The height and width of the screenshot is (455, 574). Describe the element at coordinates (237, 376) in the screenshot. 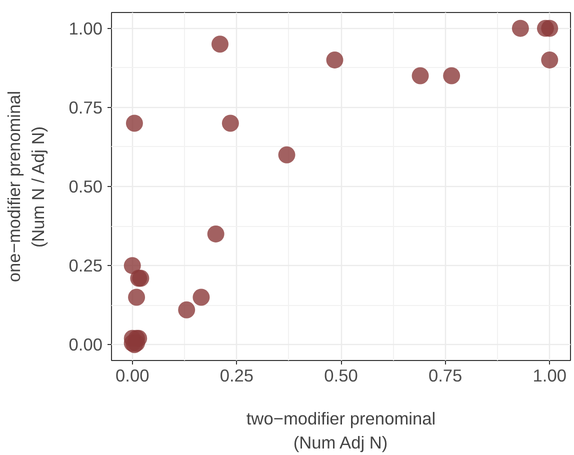

I see `x-tick-label: 0.25` at that location.